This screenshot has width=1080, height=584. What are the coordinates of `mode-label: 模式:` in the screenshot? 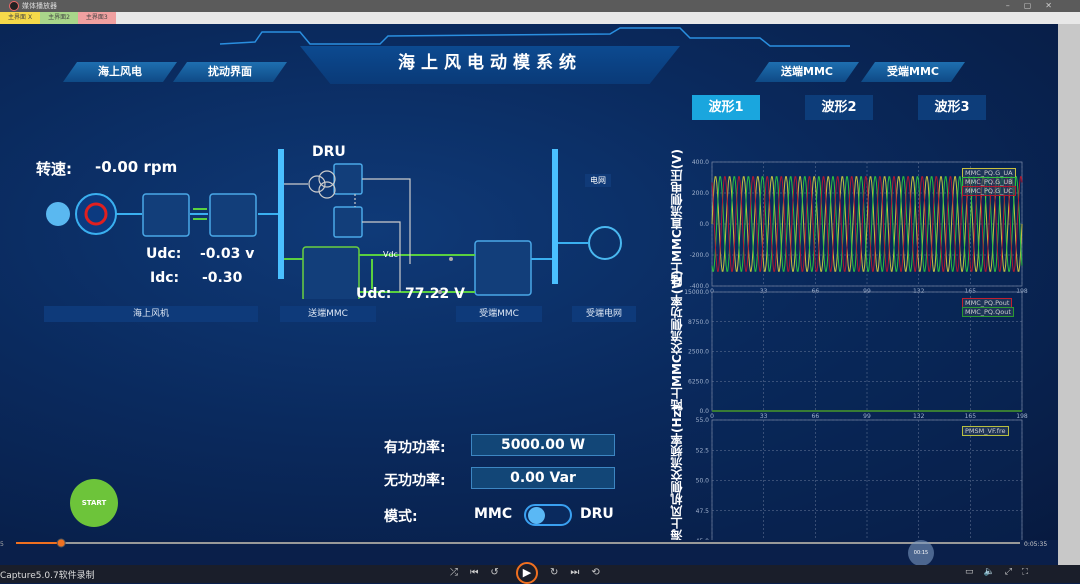 It's located at (401, 517).